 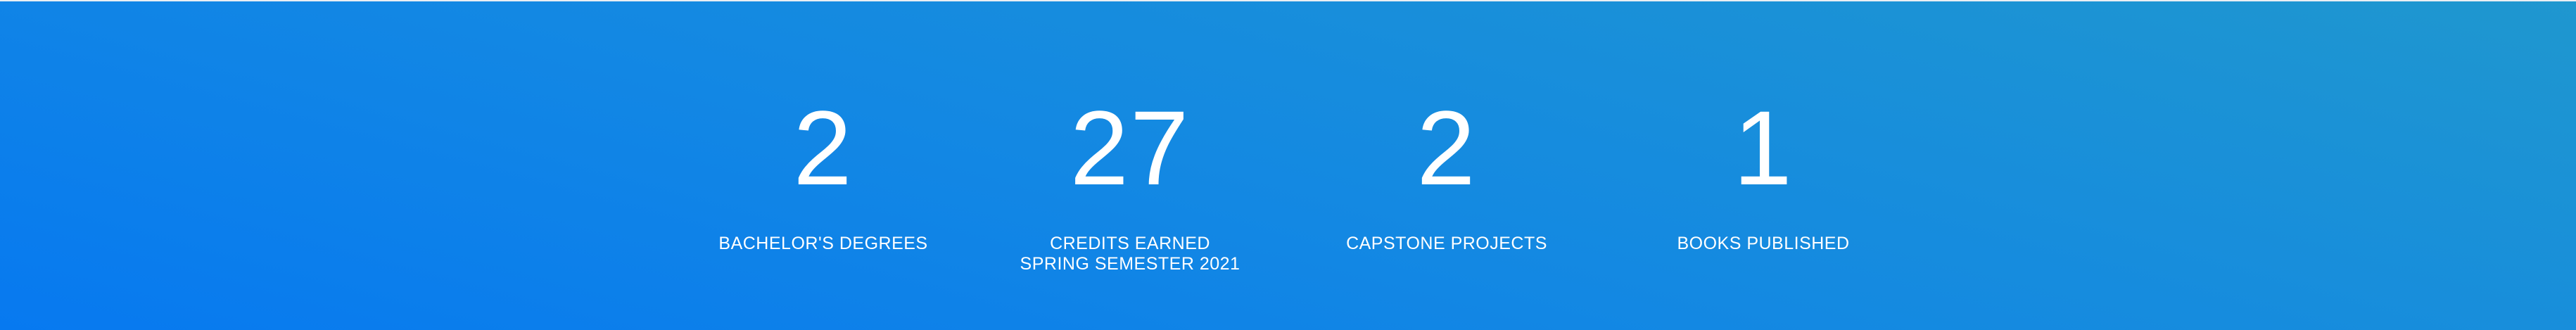 What do you see at coordinates (823, 243) in the screenshot?
I see `stat-label: BACHELOR'S DEGREES` at bounding box center [823, 243].